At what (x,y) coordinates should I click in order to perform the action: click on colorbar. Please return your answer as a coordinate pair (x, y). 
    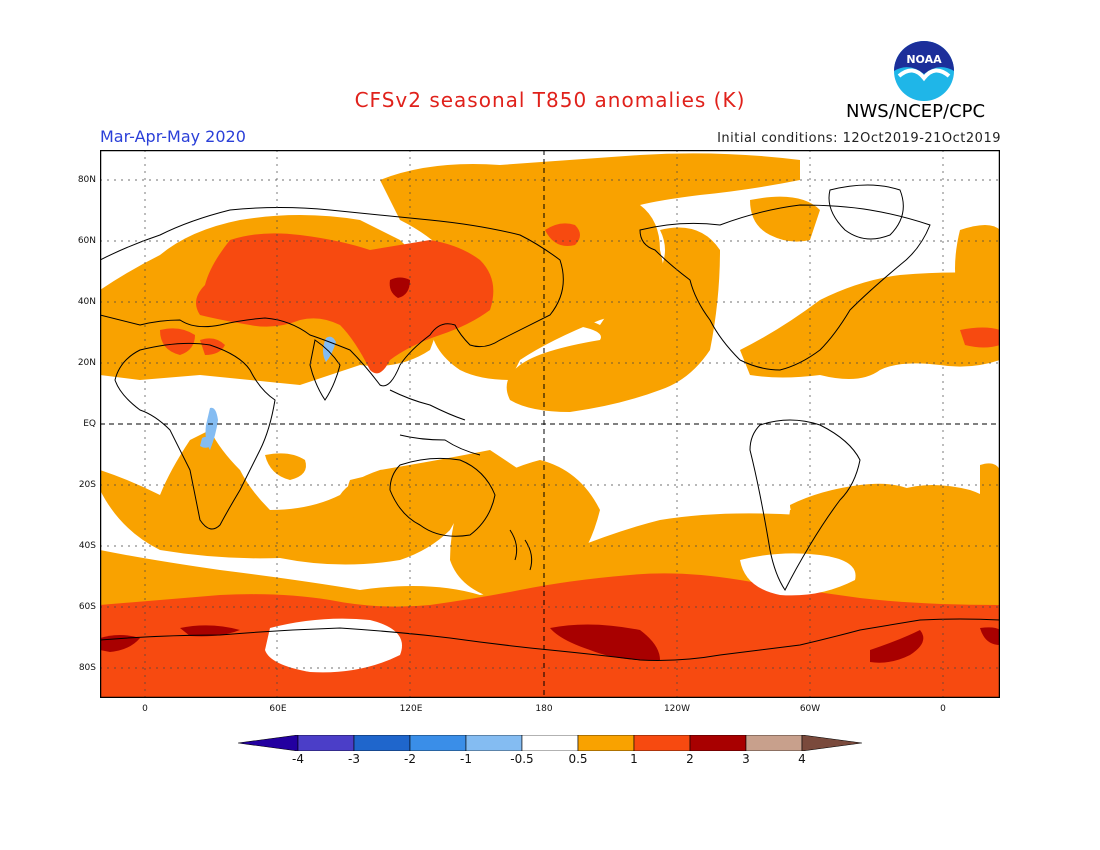
    Looking at the image, I should click on (550, 743).